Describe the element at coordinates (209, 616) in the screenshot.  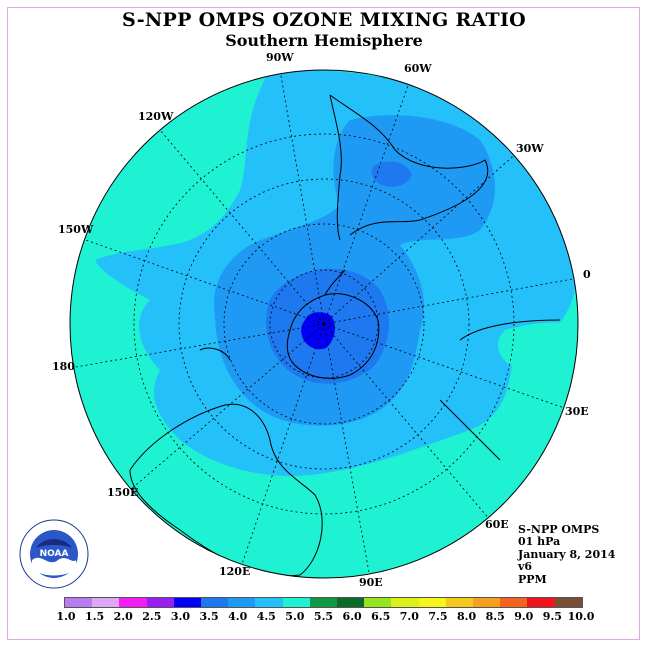
I see `colorbar-tick-label: 3.5` at that location.